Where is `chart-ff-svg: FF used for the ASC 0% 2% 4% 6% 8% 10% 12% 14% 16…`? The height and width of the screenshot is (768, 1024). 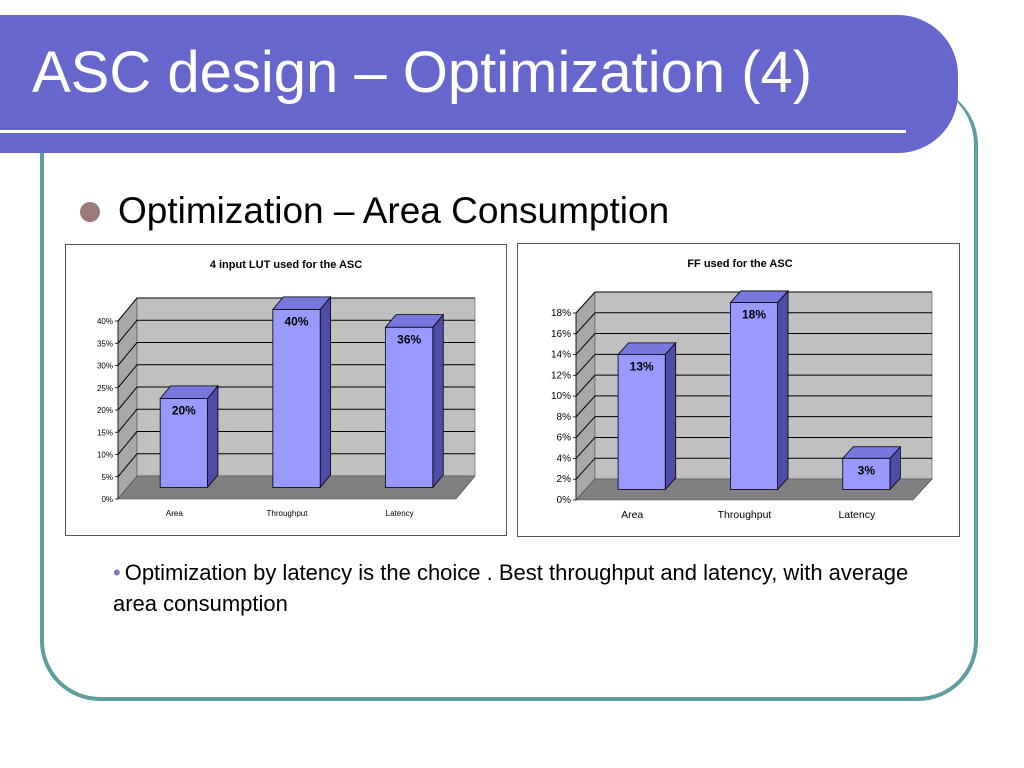
chart-ff-svg: FF used for the ASC 0% 2% 4% 6% 8% 10% 12% 14% 16… is located at coordinates (742, 389).